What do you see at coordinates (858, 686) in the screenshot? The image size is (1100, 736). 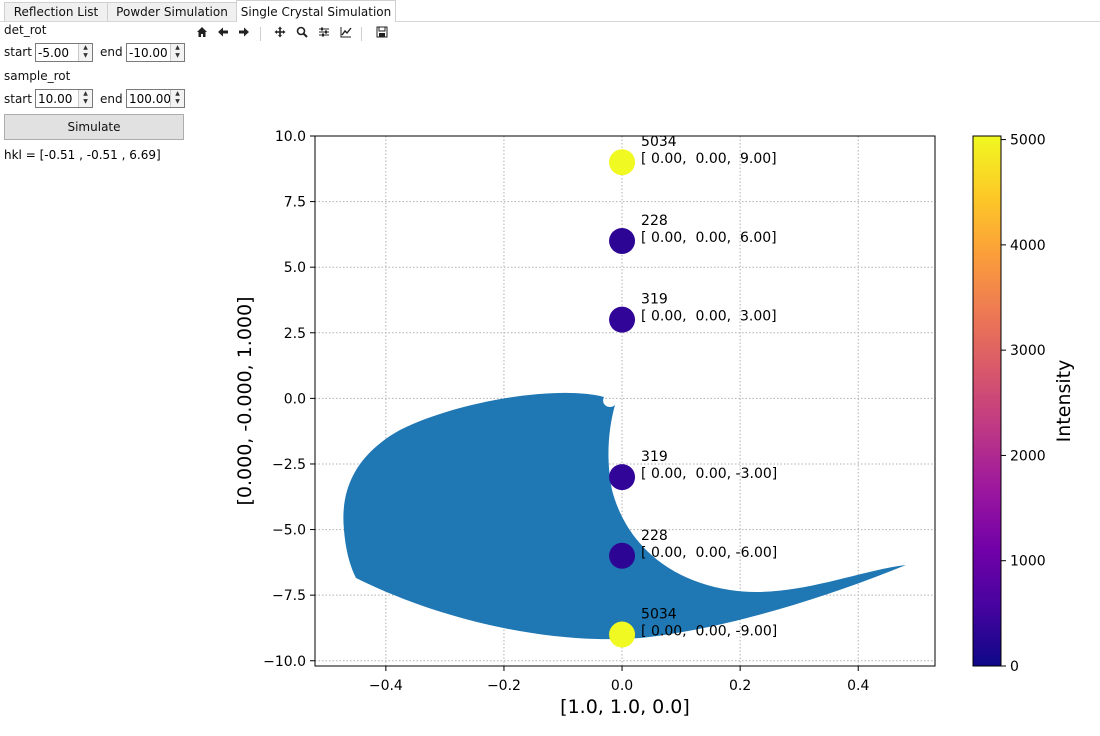 I see `x-tick-label: 0.4` at bounding box center [858, 686].